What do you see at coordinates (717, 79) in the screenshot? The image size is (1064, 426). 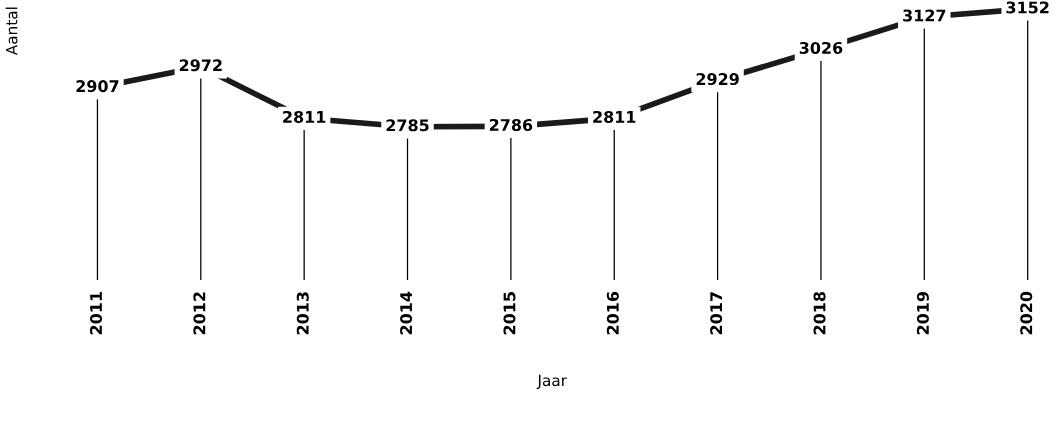 I see `data-label: 2929` at bounding box center [717, 79].